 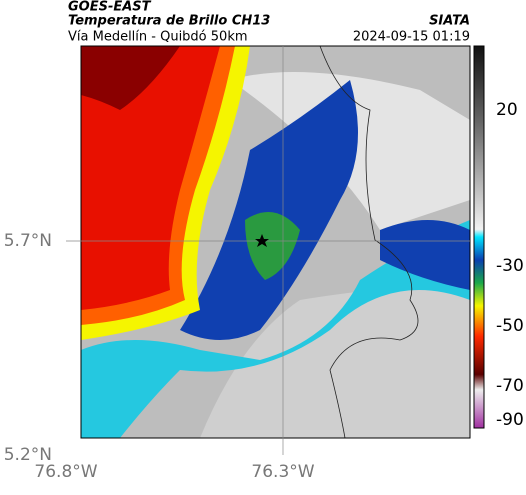 I want to click on colorbar-tick: 20, so click(x=507, y=110).